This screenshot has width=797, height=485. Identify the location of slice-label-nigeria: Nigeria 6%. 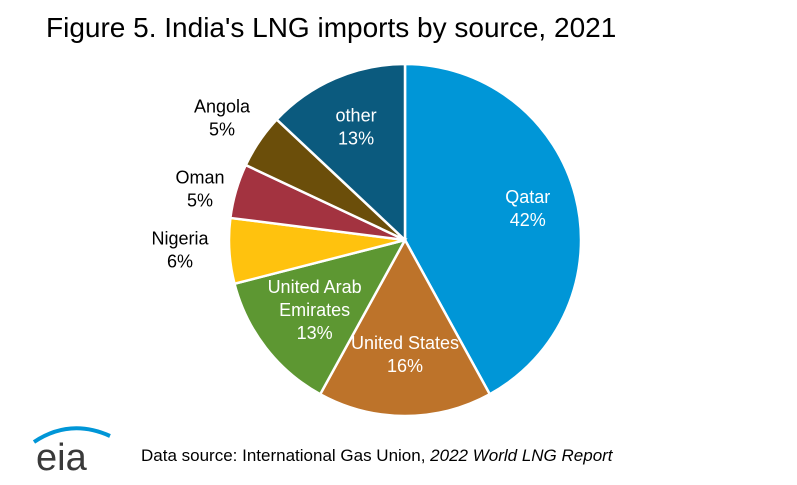
(180, 250).